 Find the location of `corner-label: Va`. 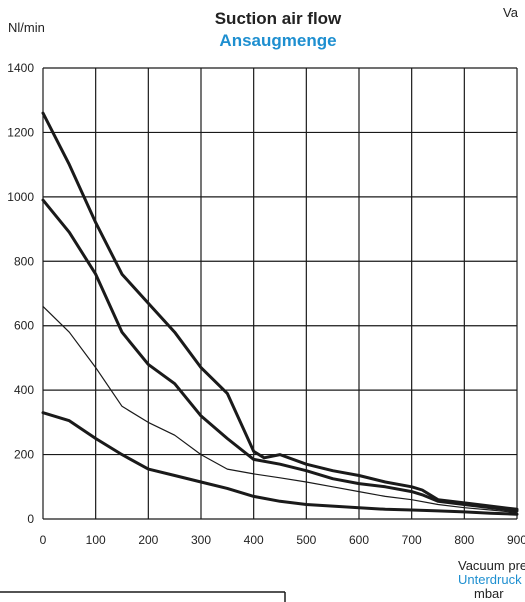

corner-label: Va is located at coordinates (511, 12).